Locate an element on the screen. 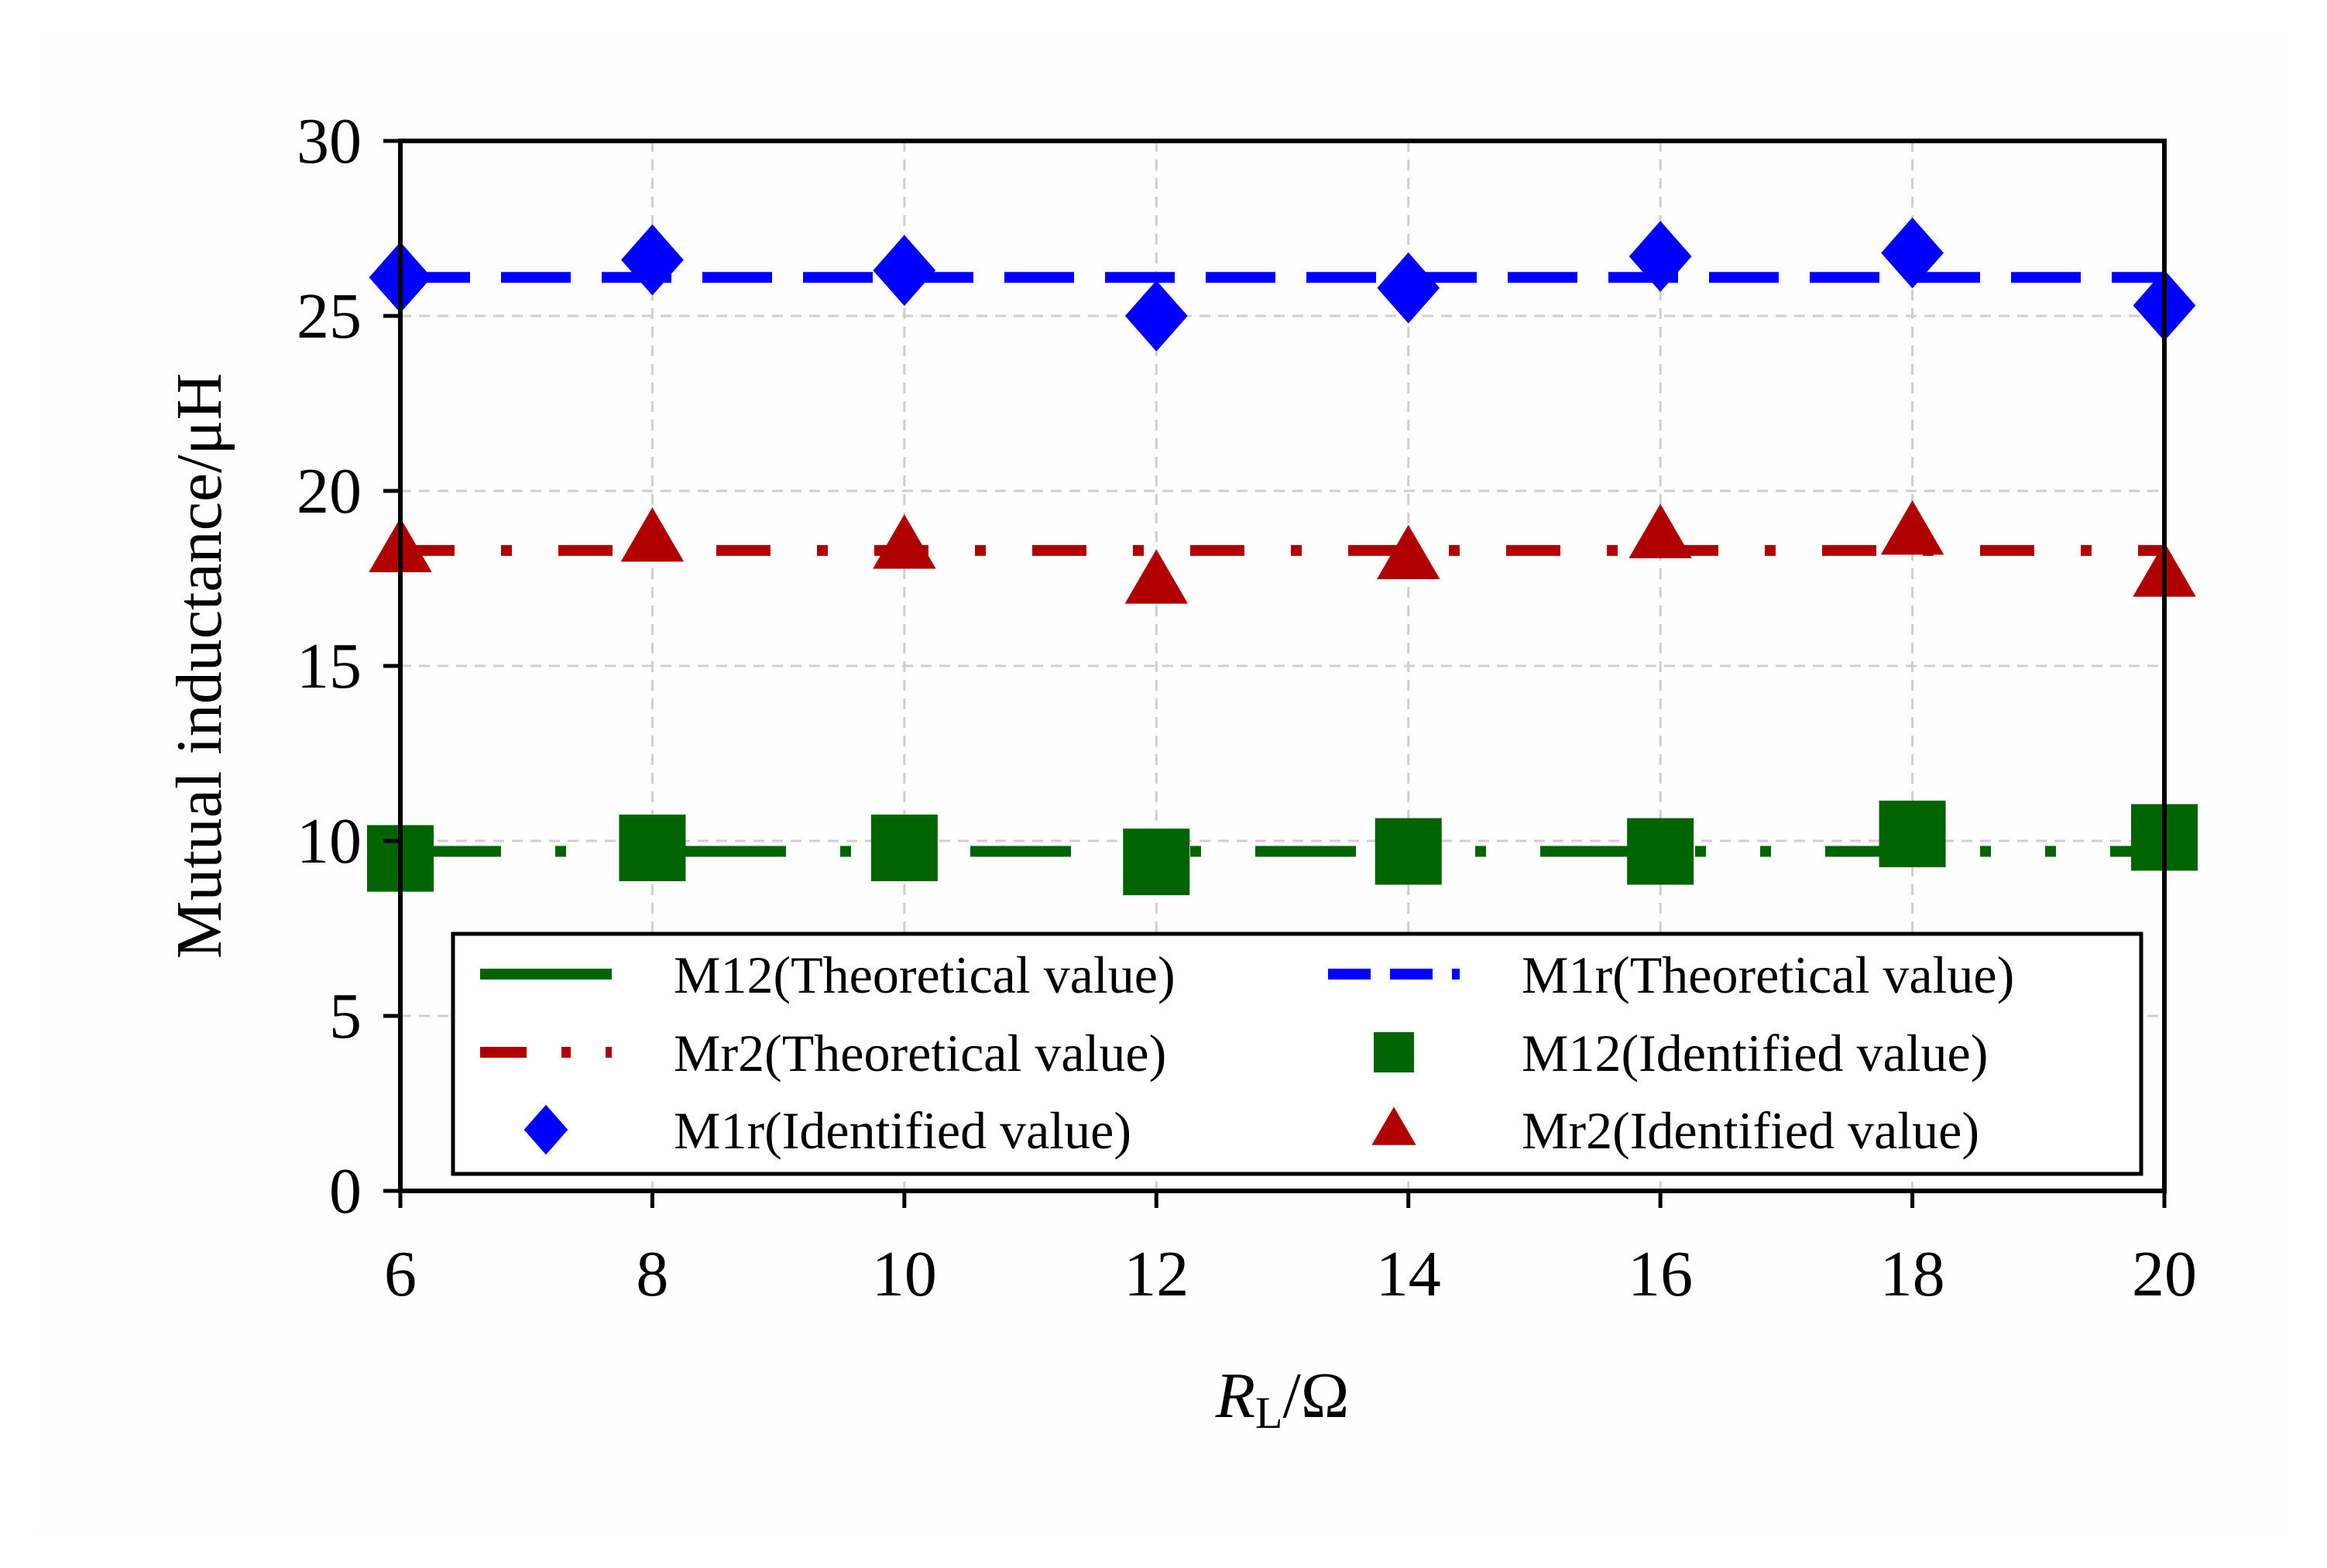 The width and height of the screenshot is (2327, 1568). y-tick-label: 30 is located at coordinates (329, 141).